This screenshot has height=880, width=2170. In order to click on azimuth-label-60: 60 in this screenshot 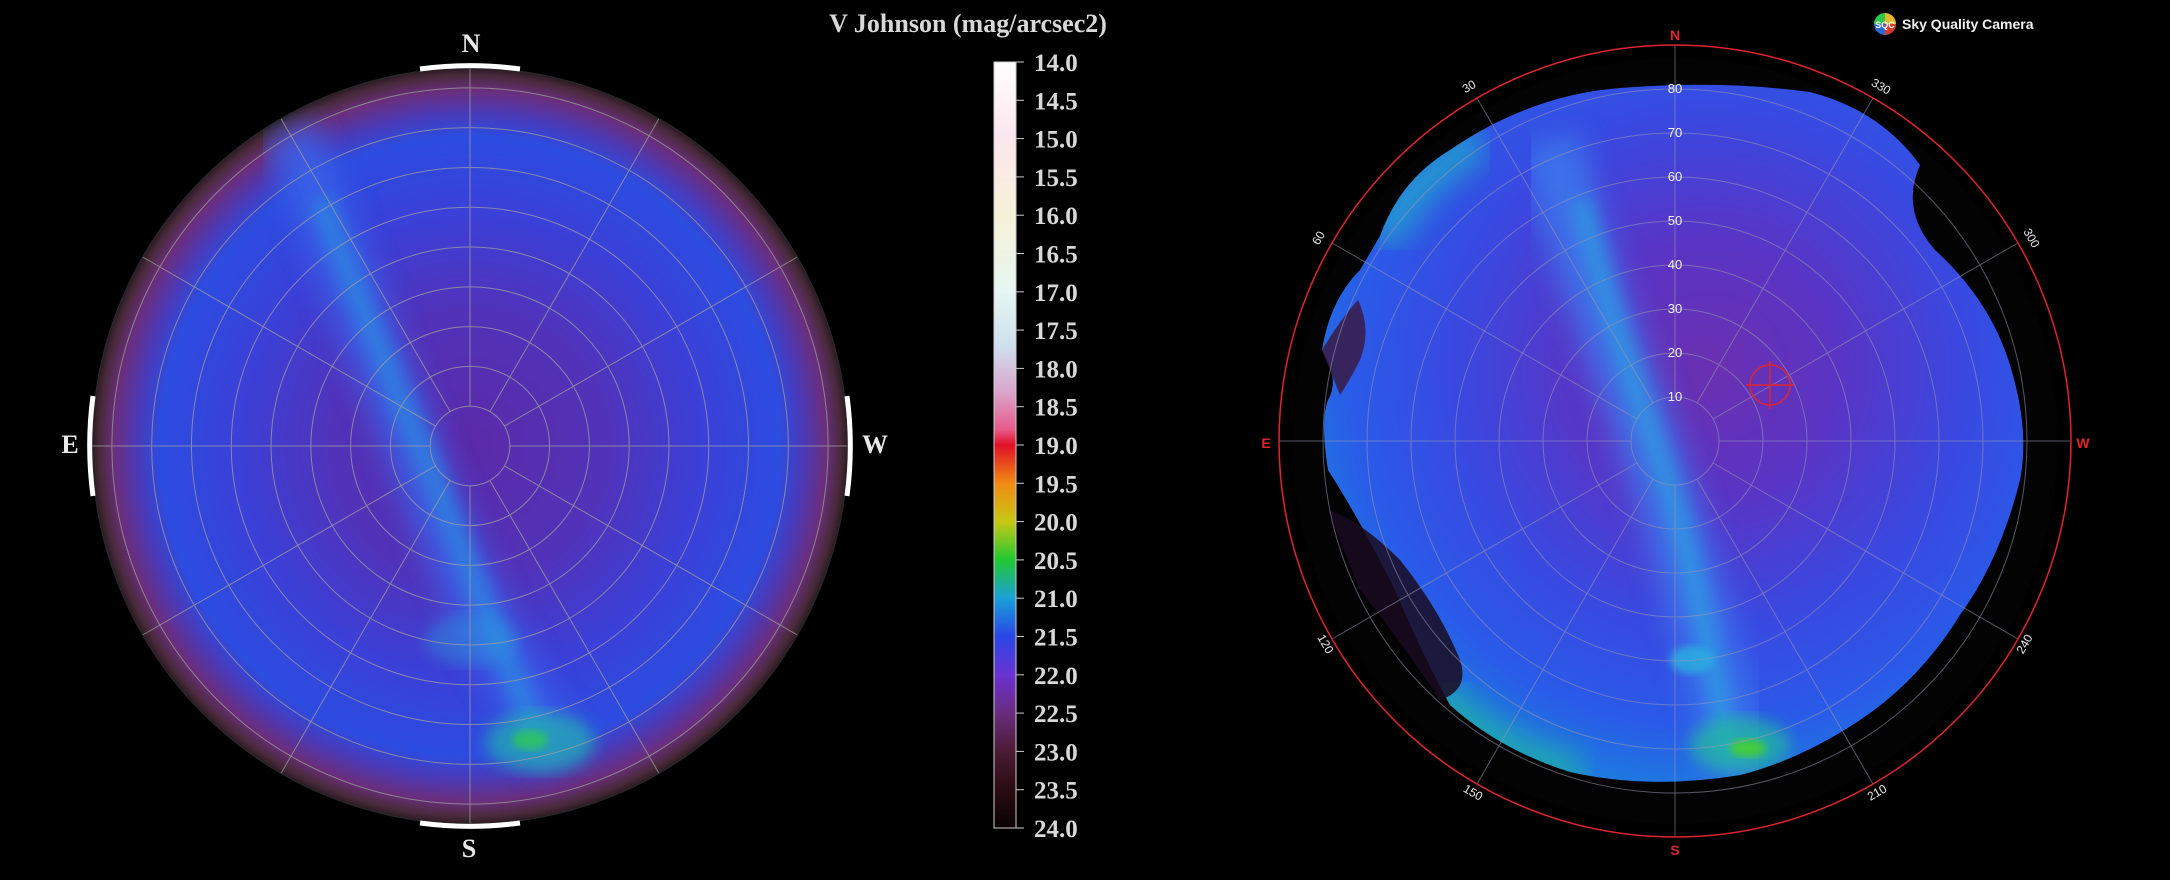, I will do `click(1318, 237)`.